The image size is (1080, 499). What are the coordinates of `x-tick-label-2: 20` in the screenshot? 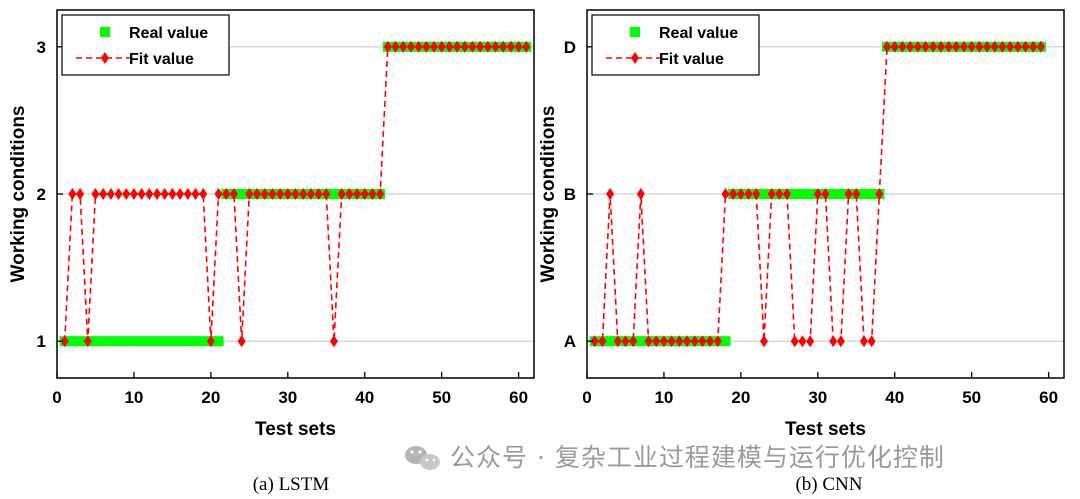 It's located at (210, 397).